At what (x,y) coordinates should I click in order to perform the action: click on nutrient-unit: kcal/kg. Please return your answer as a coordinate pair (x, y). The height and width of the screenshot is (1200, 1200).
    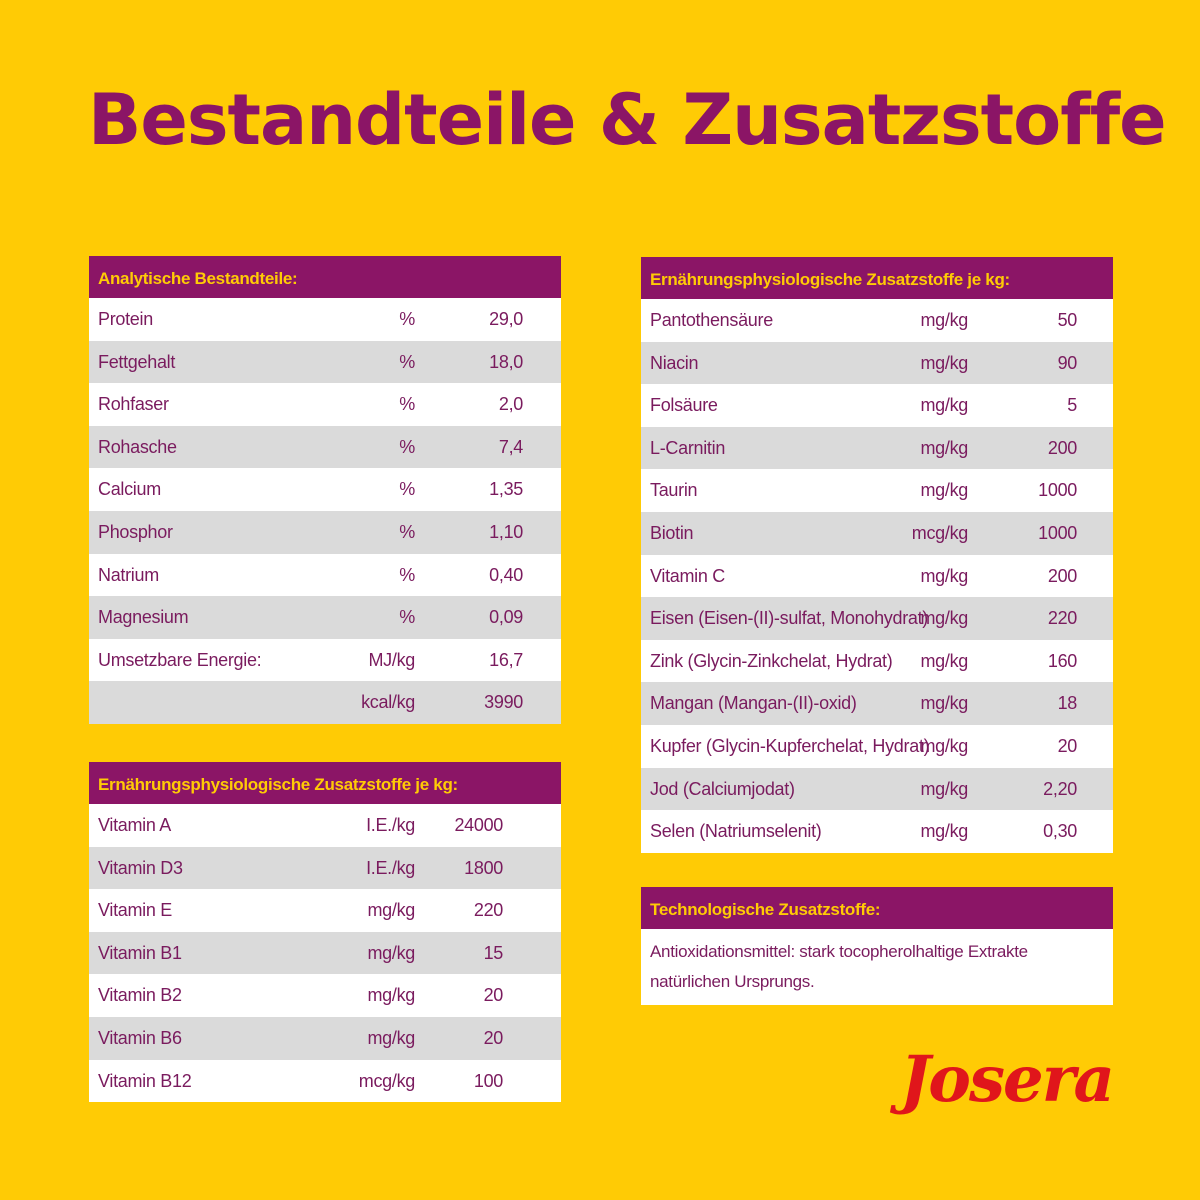
    Looking at the image, I should click on (388, 702).